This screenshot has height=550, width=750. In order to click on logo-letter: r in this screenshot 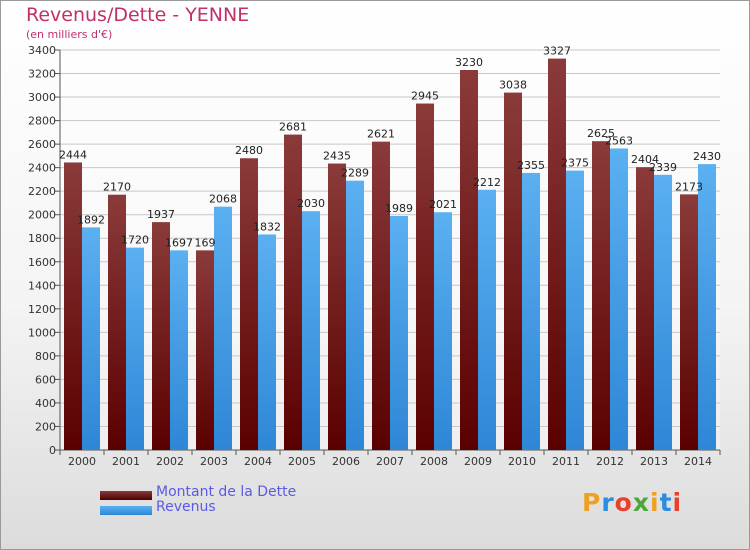, I will do `click(608, 502)`.